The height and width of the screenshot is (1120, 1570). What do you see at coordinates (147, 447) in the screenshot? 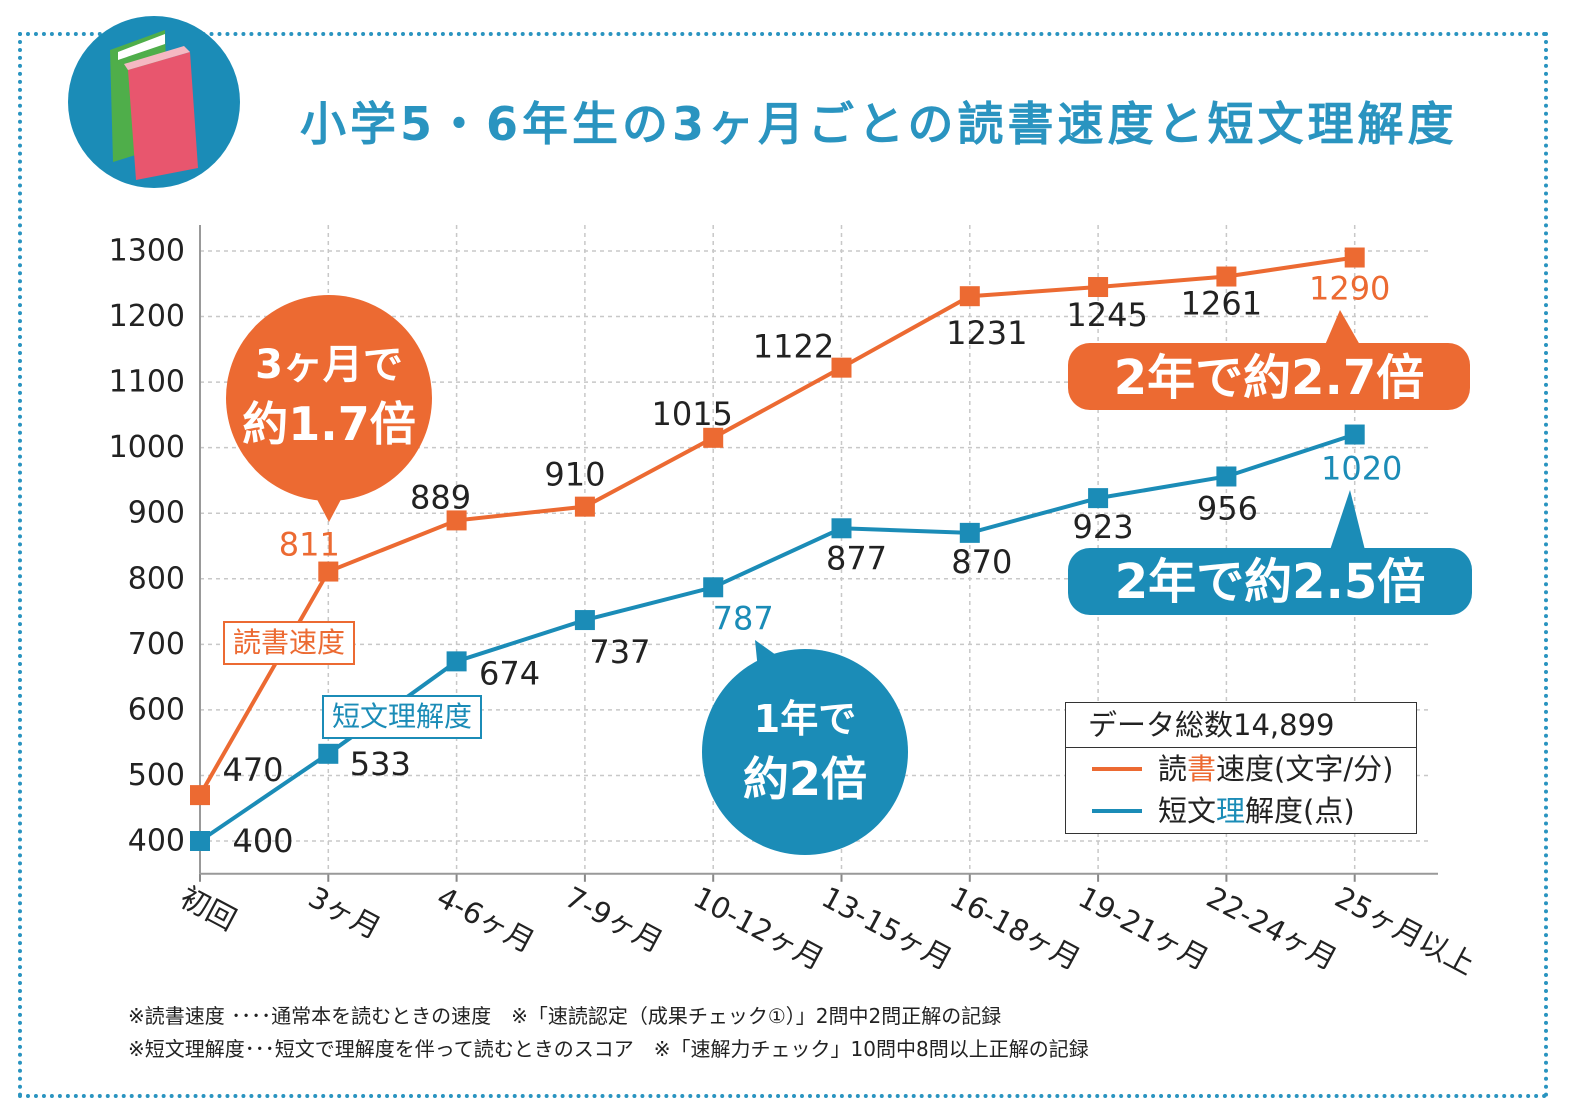
I see `y-tick-label: 1000` at bounding box center [147, 447].